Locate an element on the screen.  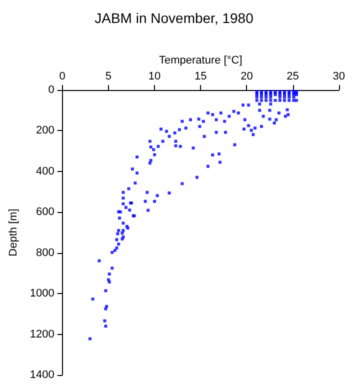
x-tick-label: 0 is located at coordinates (62, 76).